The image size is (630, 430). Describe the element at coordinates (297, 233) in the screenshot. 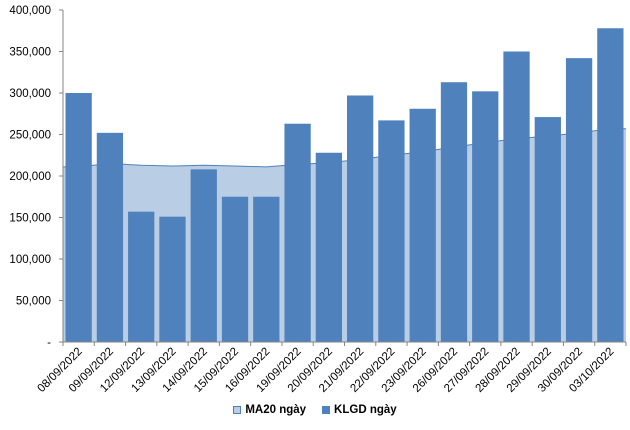

I see `bar-19/09/2022` at that location.